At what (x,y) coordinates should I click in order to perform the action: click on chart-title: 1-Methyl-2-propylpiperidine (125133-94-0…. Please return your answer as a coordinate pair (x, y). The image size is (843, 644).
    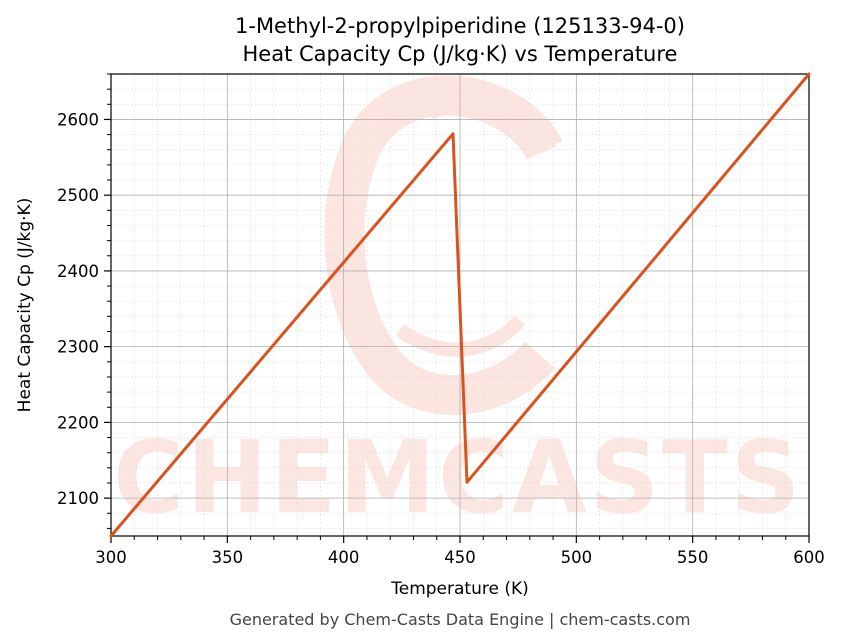
    Looking at the image, I should click on (460, 26).